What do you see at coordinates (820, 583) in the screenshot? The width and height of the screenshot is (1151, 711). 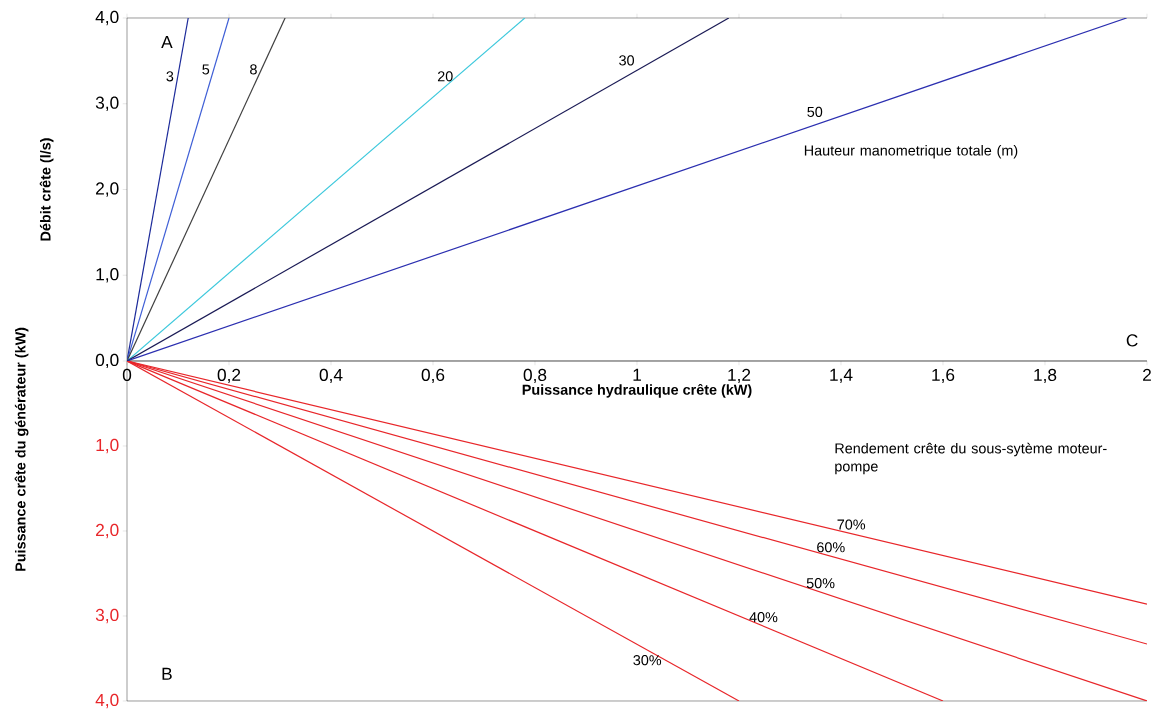 I see `series-label: 50%` at bounding box center [820, 583].